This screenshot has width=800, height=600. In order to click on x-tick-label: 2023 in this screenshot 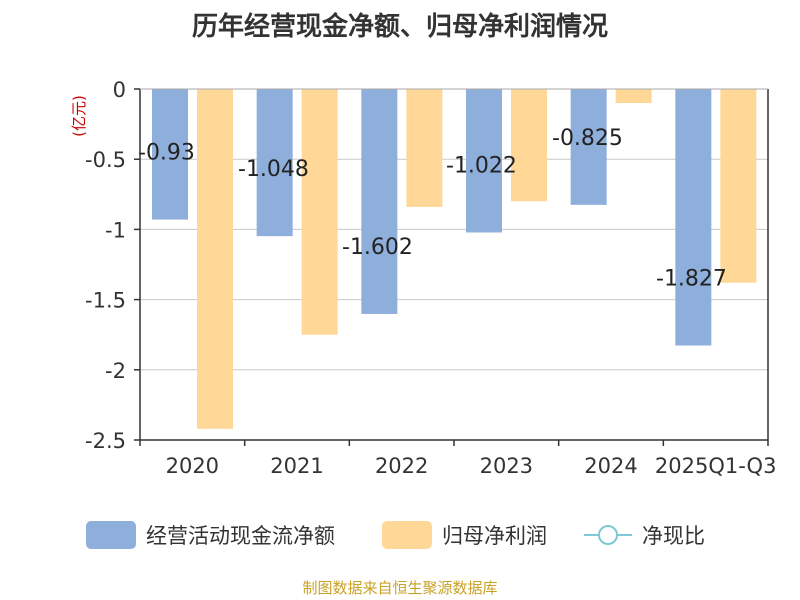, I will do `click(506, 466)`.